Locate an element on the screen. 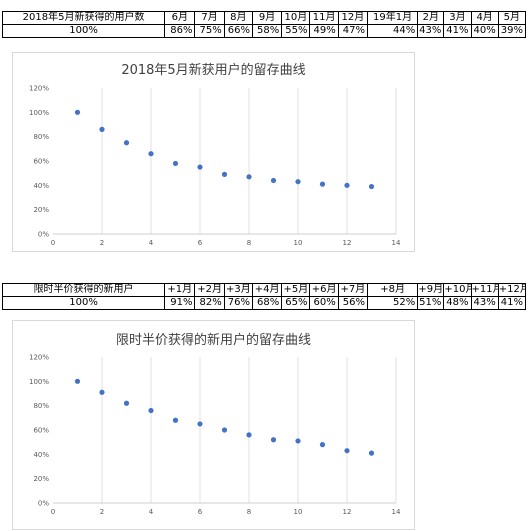 This screenshot has width=529, height=531. table-value-cell: 49% is located at coordinates (324, 31).